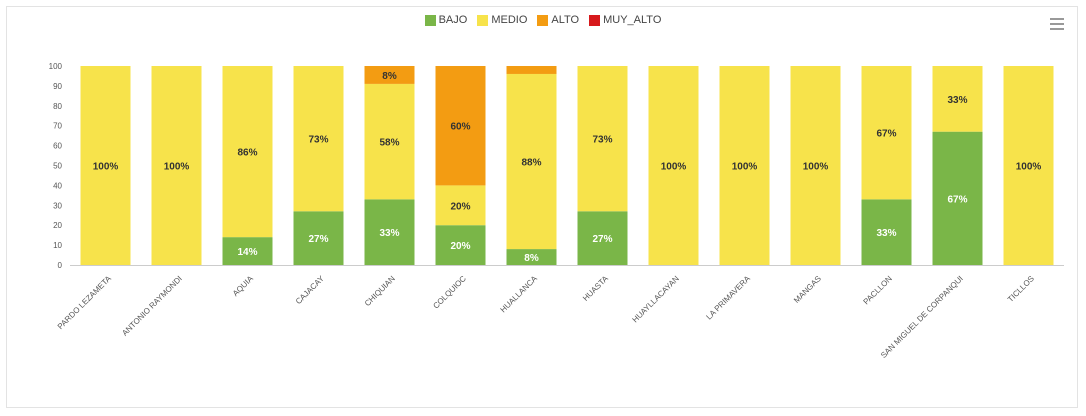  I want to click on legend-item-alto: ALTO, so click(558, 20).